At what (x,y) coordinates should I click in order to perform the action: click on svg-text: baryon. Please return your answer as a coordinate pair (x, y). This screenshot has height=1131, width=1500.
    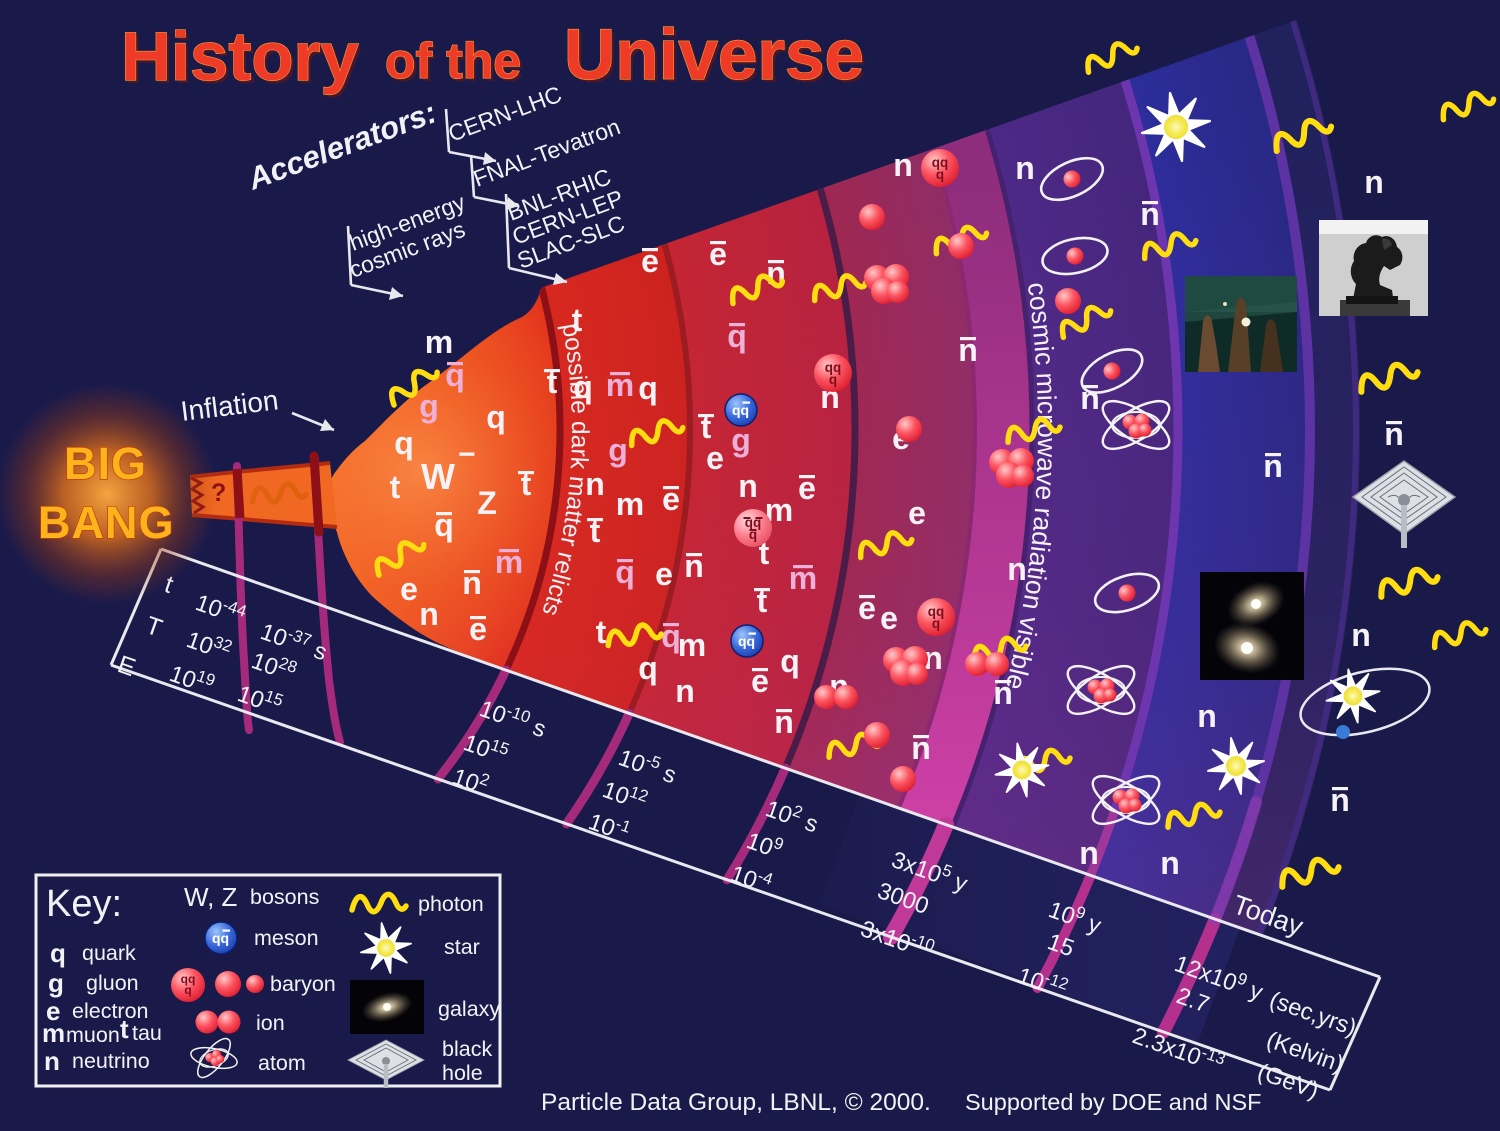
    Looking at the image, I should click on (303, 984).